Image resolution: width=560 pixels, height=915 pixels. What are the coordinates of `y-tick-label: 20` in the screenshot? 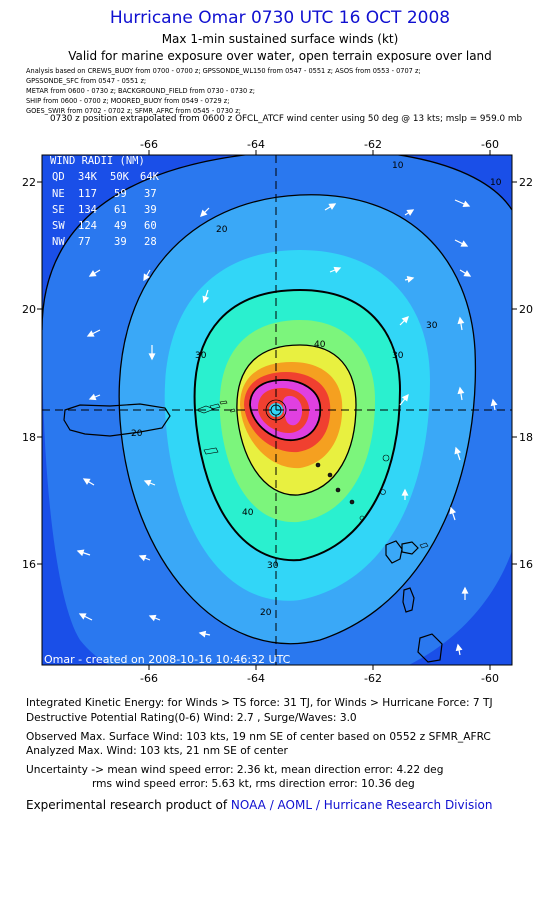 It's located at (29, 309).